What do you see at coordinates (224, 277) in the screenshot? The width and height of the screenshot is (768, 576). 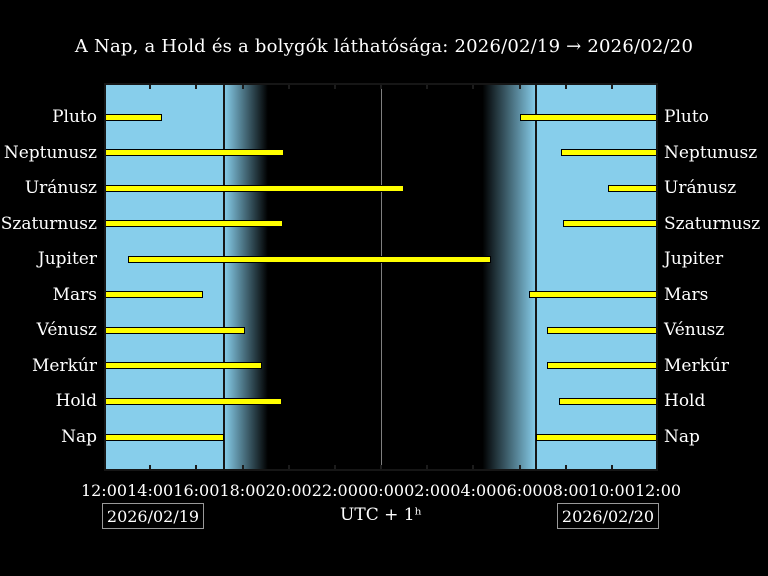 I see `sunset-line` at bounding box center [224, 277].